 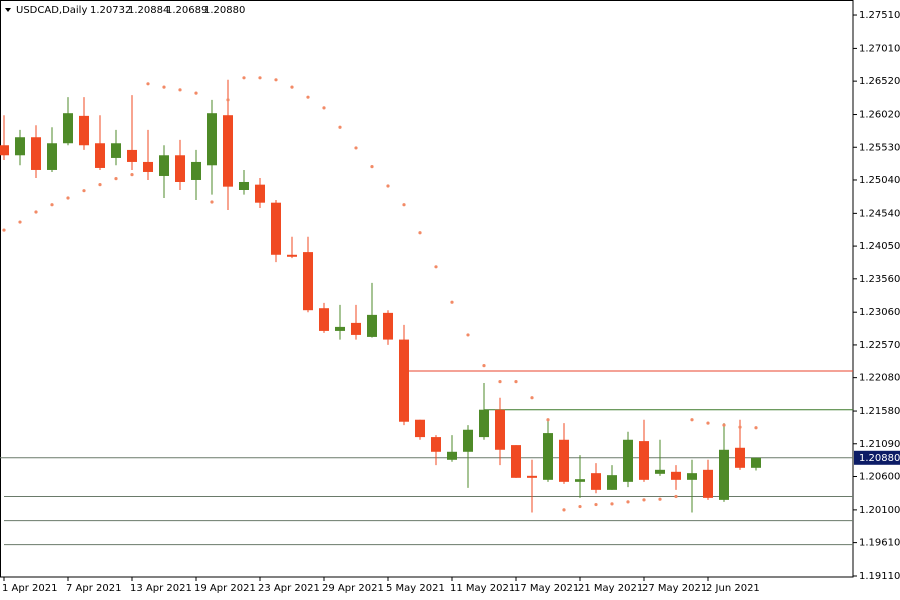 I want to click on last-price-box, so click(x=877, y=457).